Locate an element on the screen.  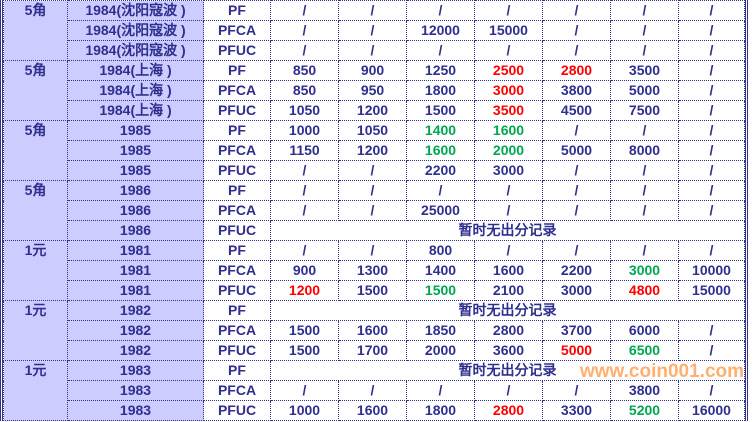
price-cell: 1400 is located at coordinates (440, 270).